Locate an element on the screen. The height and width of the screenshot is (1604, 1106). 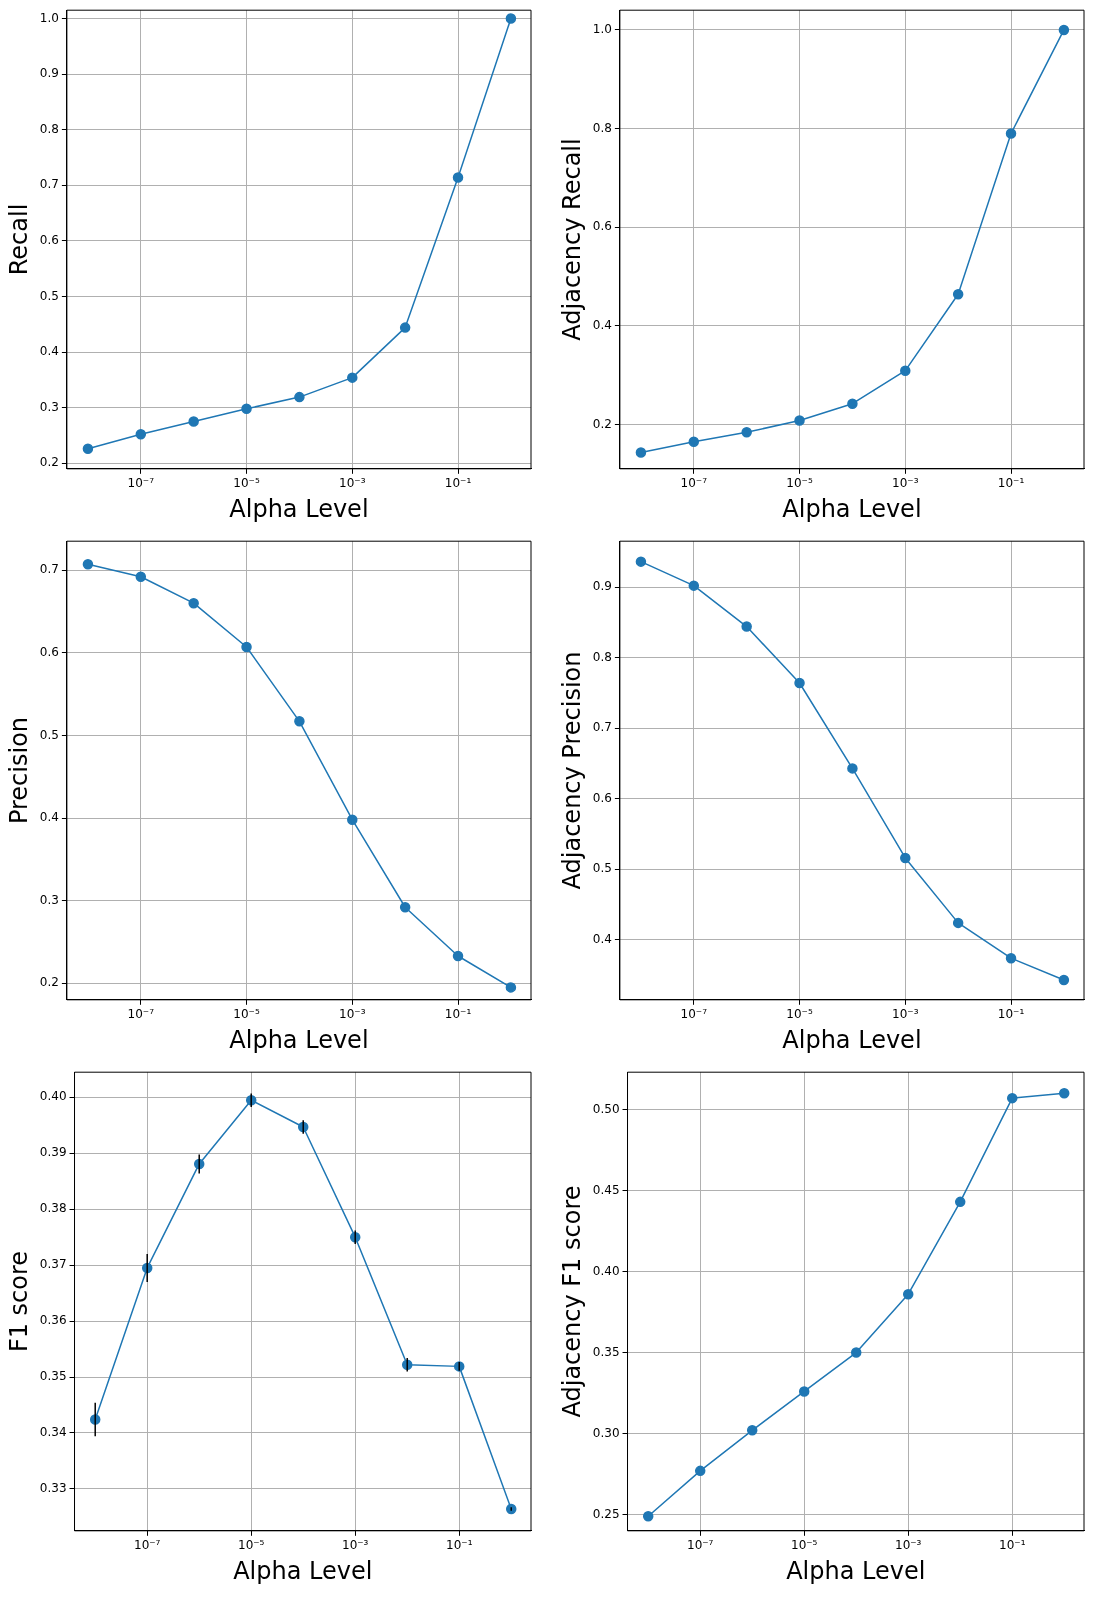
y-tick-label: 0.45 is located at coordinates (606, 1189).